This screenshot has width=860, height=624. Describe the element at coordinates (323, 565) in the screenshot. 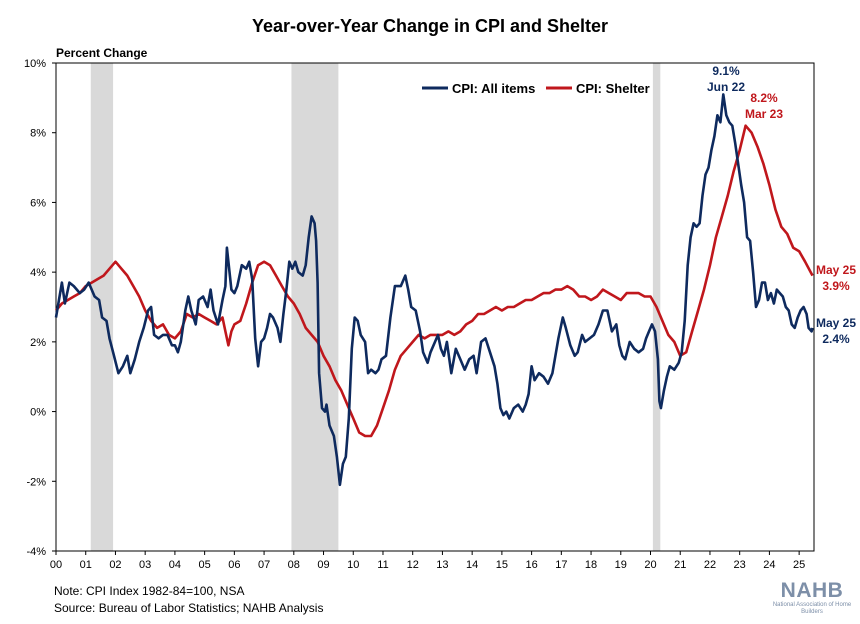

I see `x-tick-label: 09` at that location.